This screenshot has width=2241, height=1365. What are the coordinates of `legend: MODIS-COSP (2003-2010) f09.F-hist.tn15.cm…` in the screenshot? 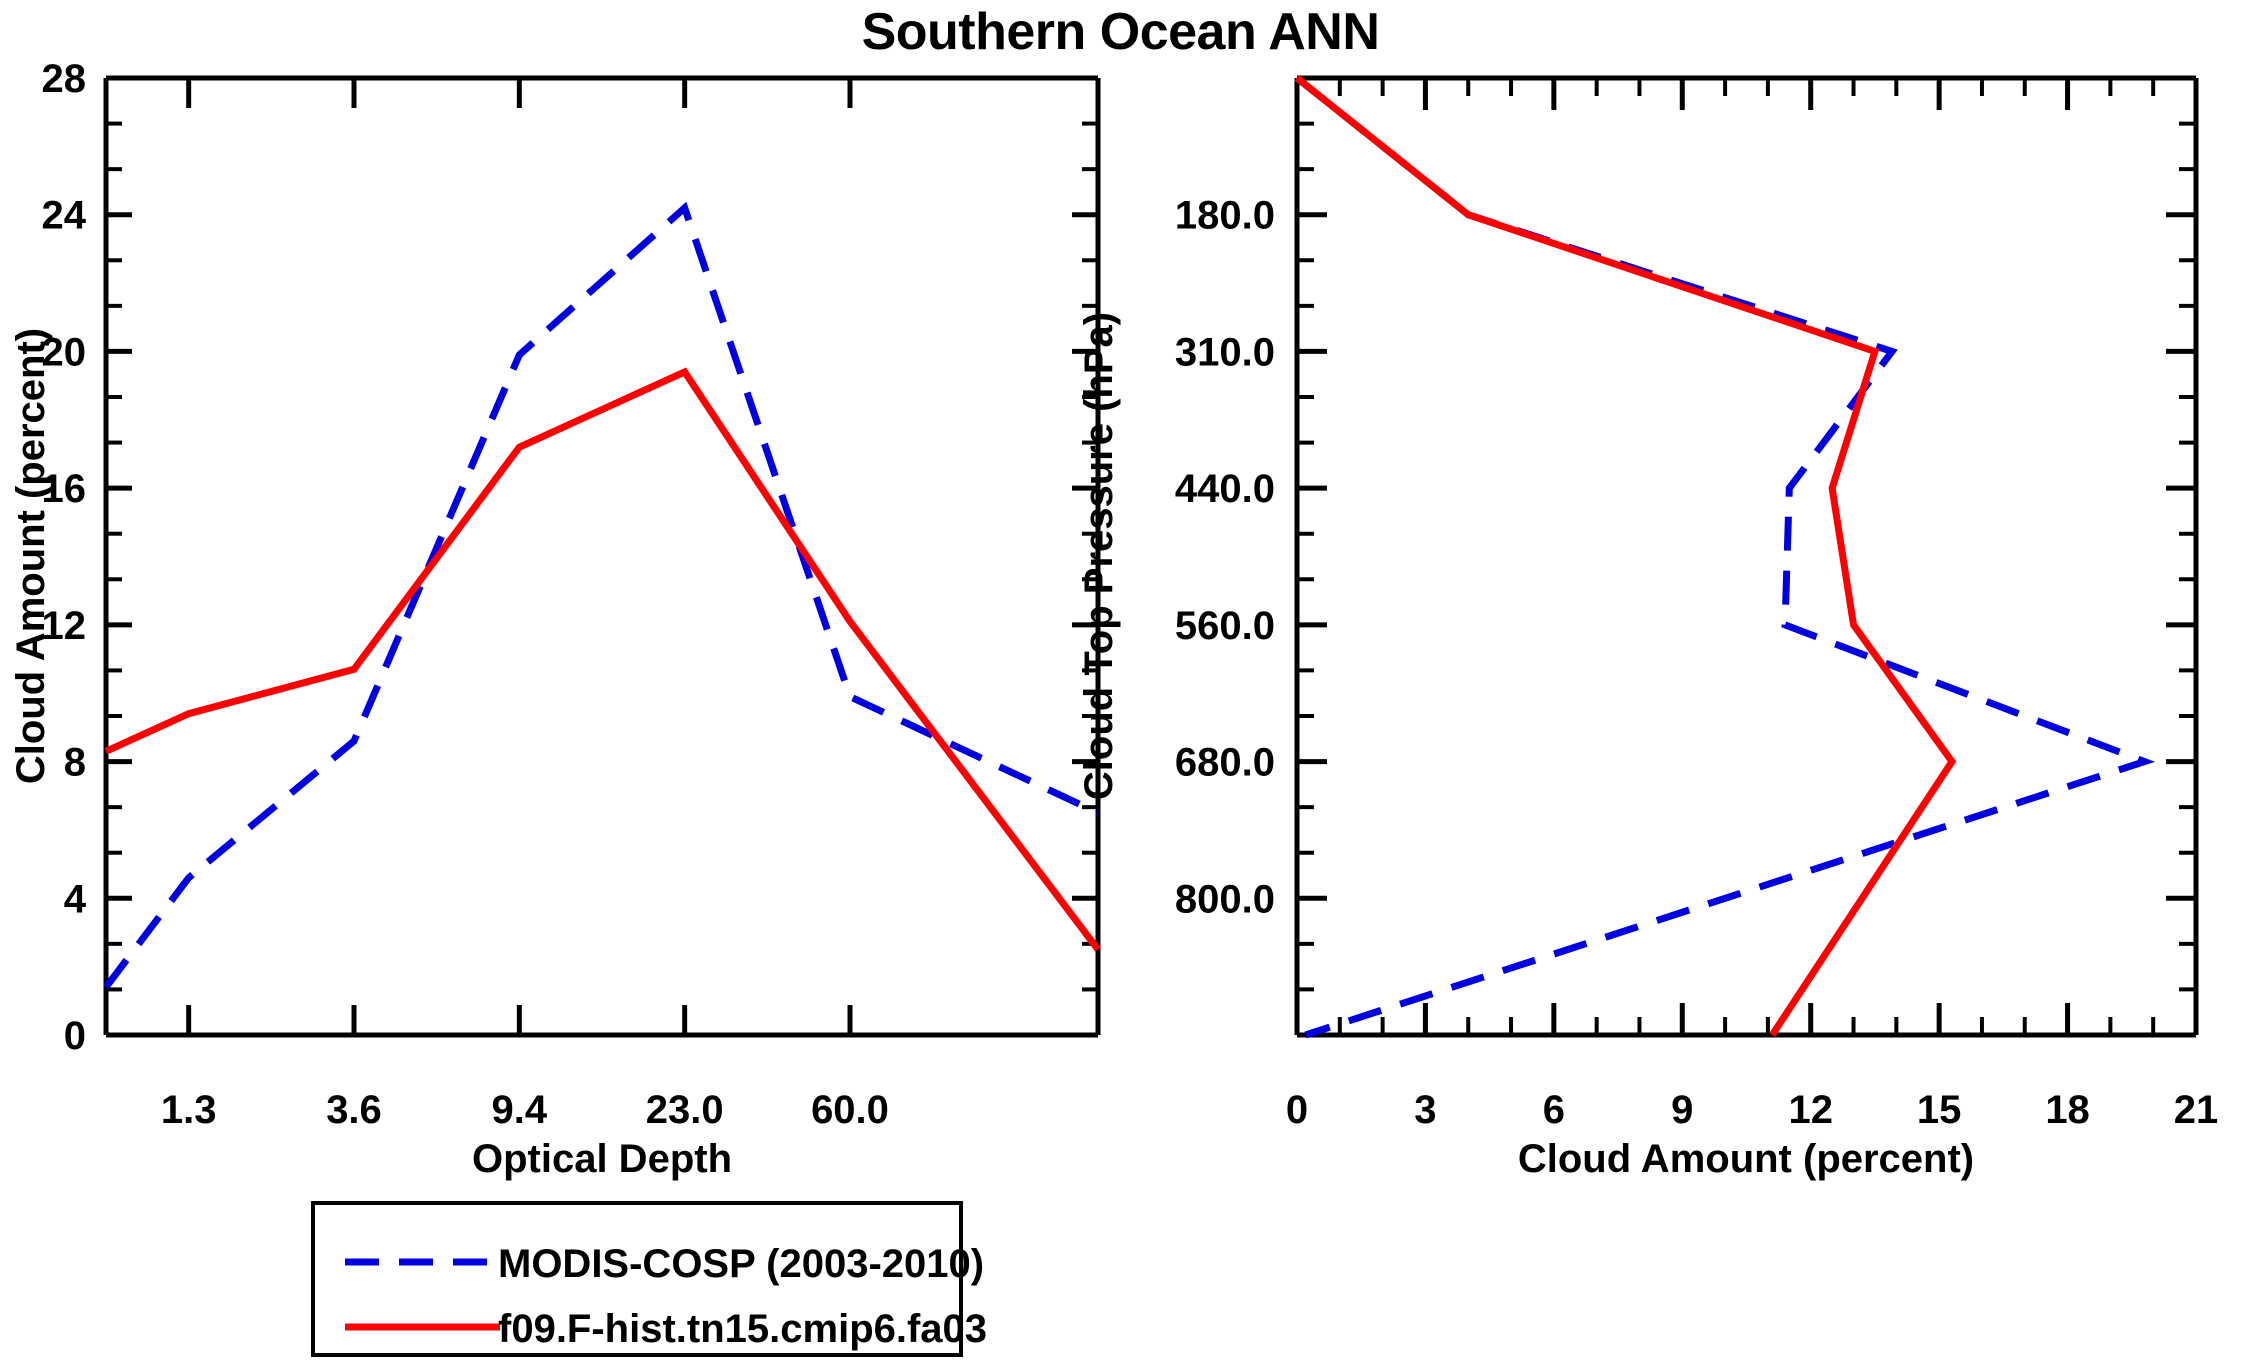 It's located at (649, 1279).